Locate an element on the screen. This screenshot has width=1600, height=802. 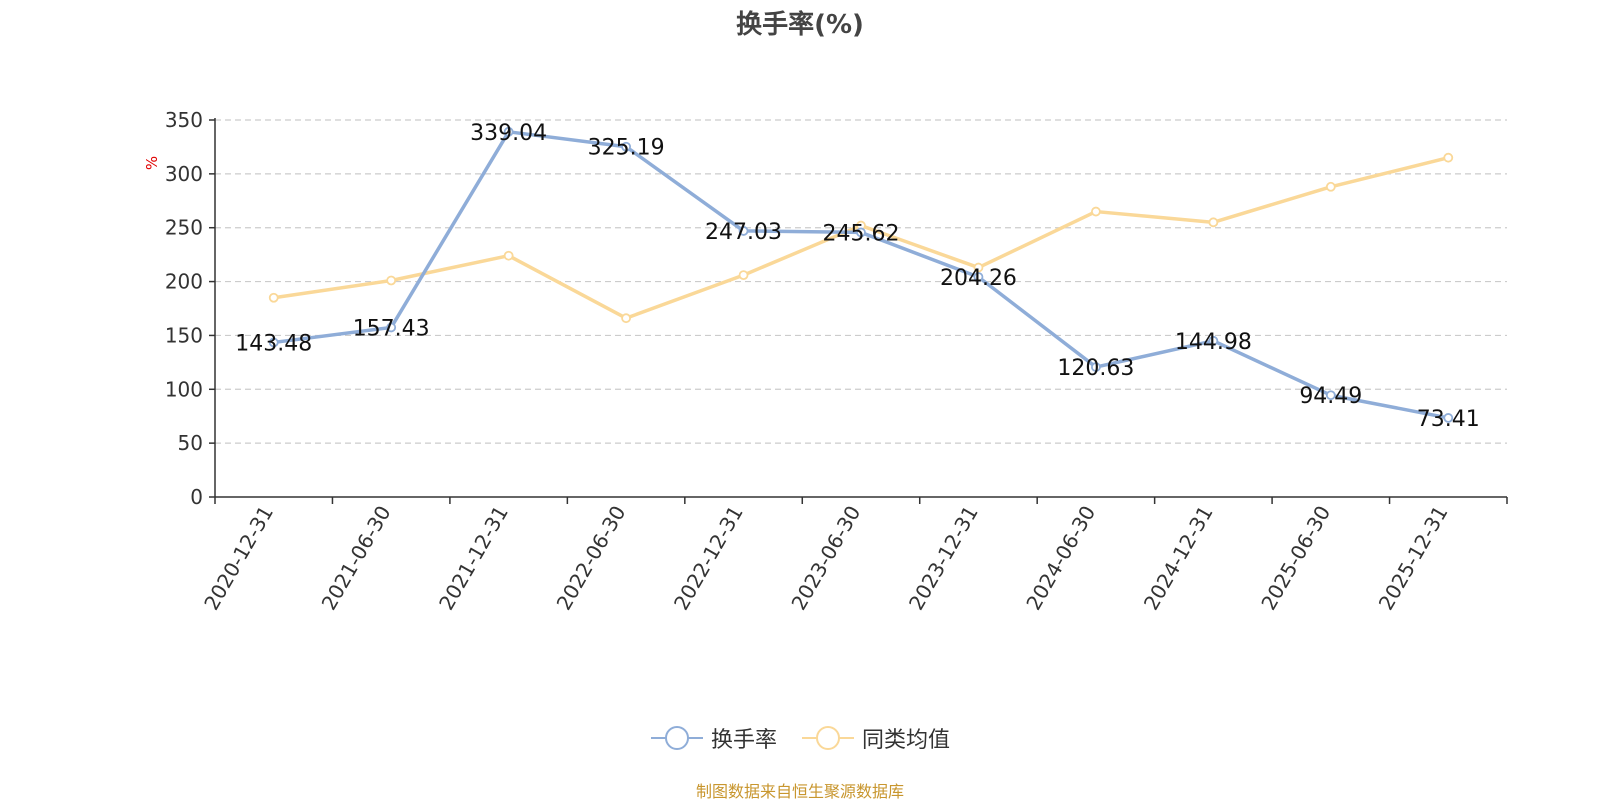
x-tick-label: 2022-12-31 is located at coordinates (708, 558).